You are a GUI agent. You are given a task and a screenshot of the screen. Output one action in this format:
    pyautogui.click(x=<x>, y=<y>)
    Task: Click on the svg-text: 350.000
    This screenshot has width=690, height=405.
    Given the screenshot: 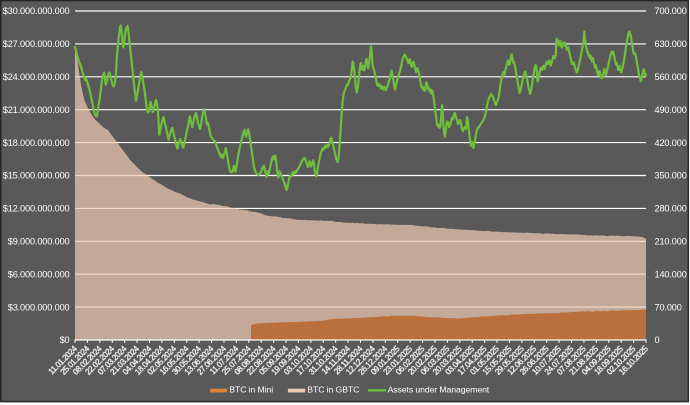 What is the action you would take?
    pyautogui.click(x=671, y=176)
    